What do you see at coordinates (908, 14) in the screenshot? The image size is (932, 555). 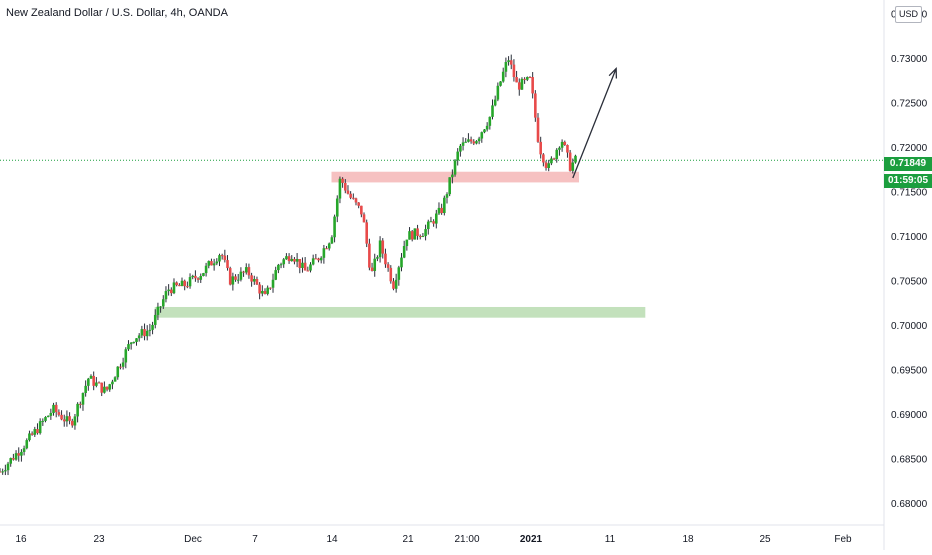 I see `currency-button: USD` at bounding box center [908, 14].